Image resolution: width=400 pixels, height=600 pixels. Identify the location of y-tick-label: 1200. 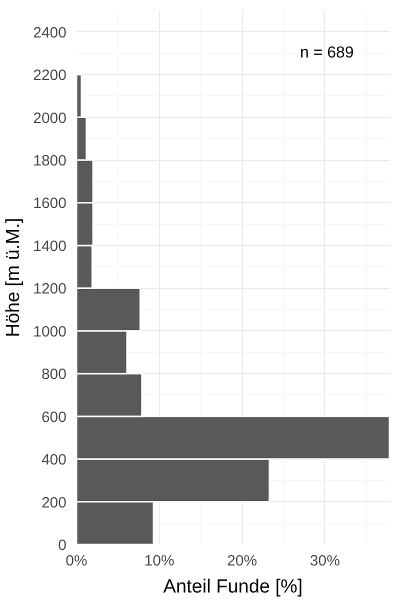
(50, 289).